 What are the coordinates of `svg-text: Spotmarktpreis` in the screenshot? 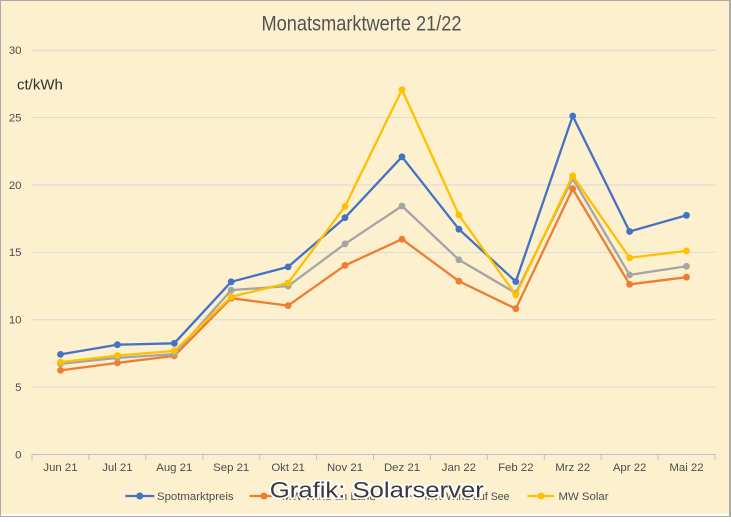 It's located at (195, 497).